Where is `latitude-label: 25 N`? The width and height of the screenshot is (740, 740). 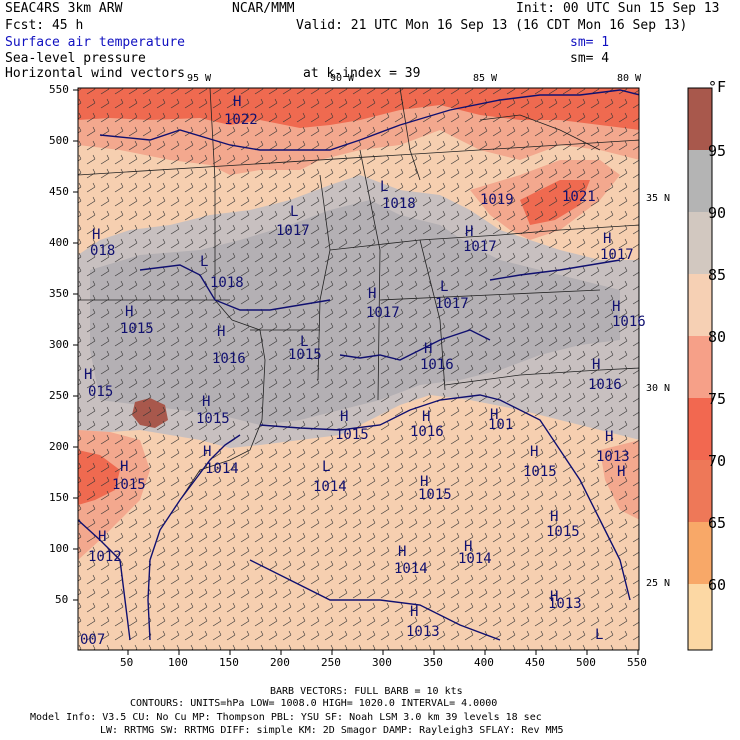
latitude-label: 25 N is located at coordinates (658, 583).